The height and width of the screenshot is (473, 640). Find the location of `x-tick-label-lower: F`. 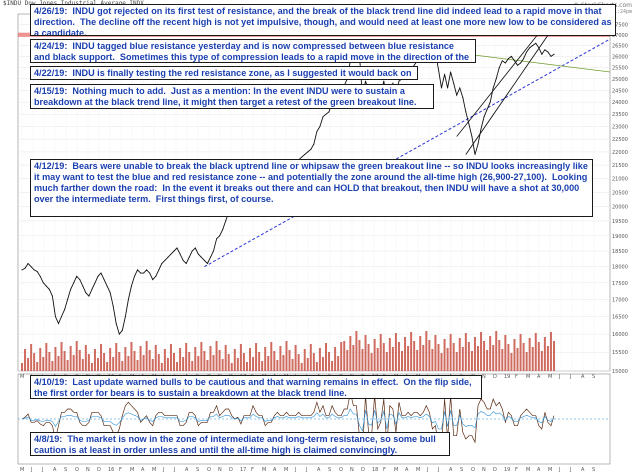

x-tick-label-lower: F is located at coordinates (516, 470).